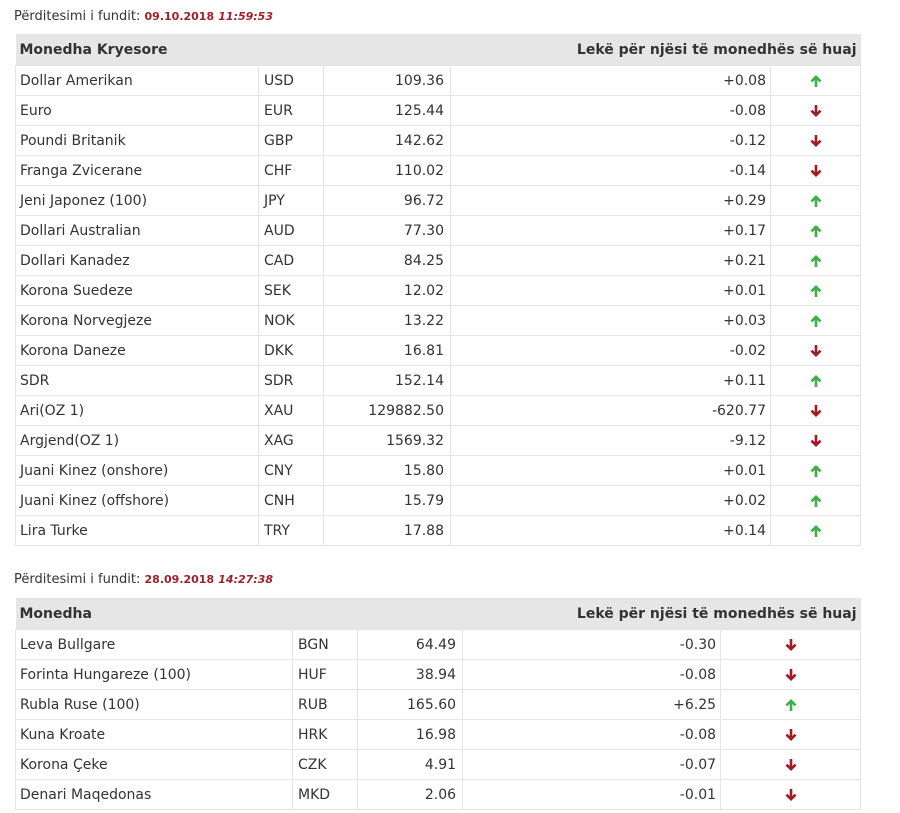 This screenshot has width=900, height=813. Describe the element at coordinates (387, 440) in the screenshot. I see `exchange-rate: 1569.32` at that location.